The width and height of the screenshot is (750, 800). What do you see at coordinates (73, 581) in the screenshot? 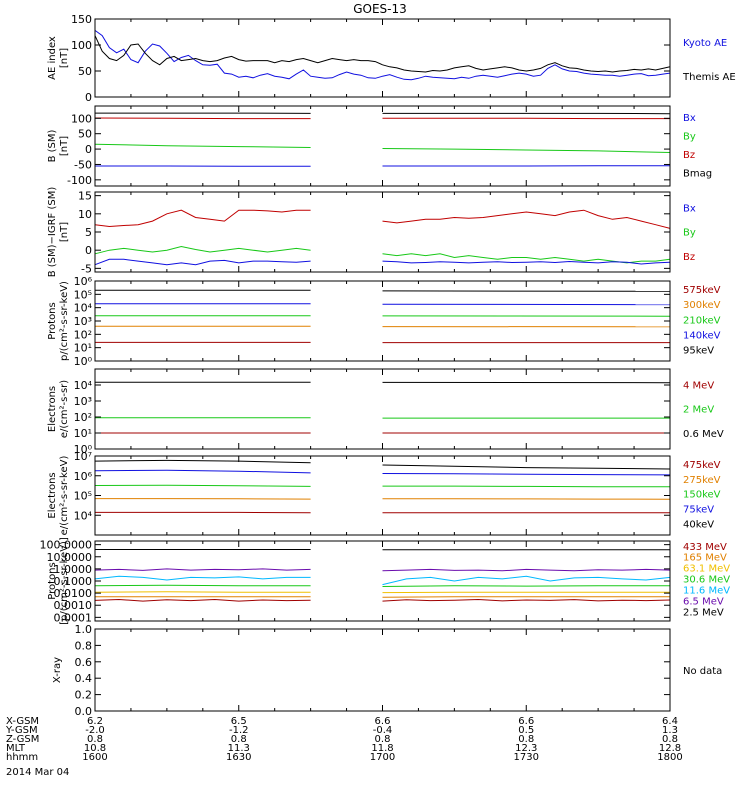
I see `y-tick-label: 0.1000` at bounding box center [73, 581].